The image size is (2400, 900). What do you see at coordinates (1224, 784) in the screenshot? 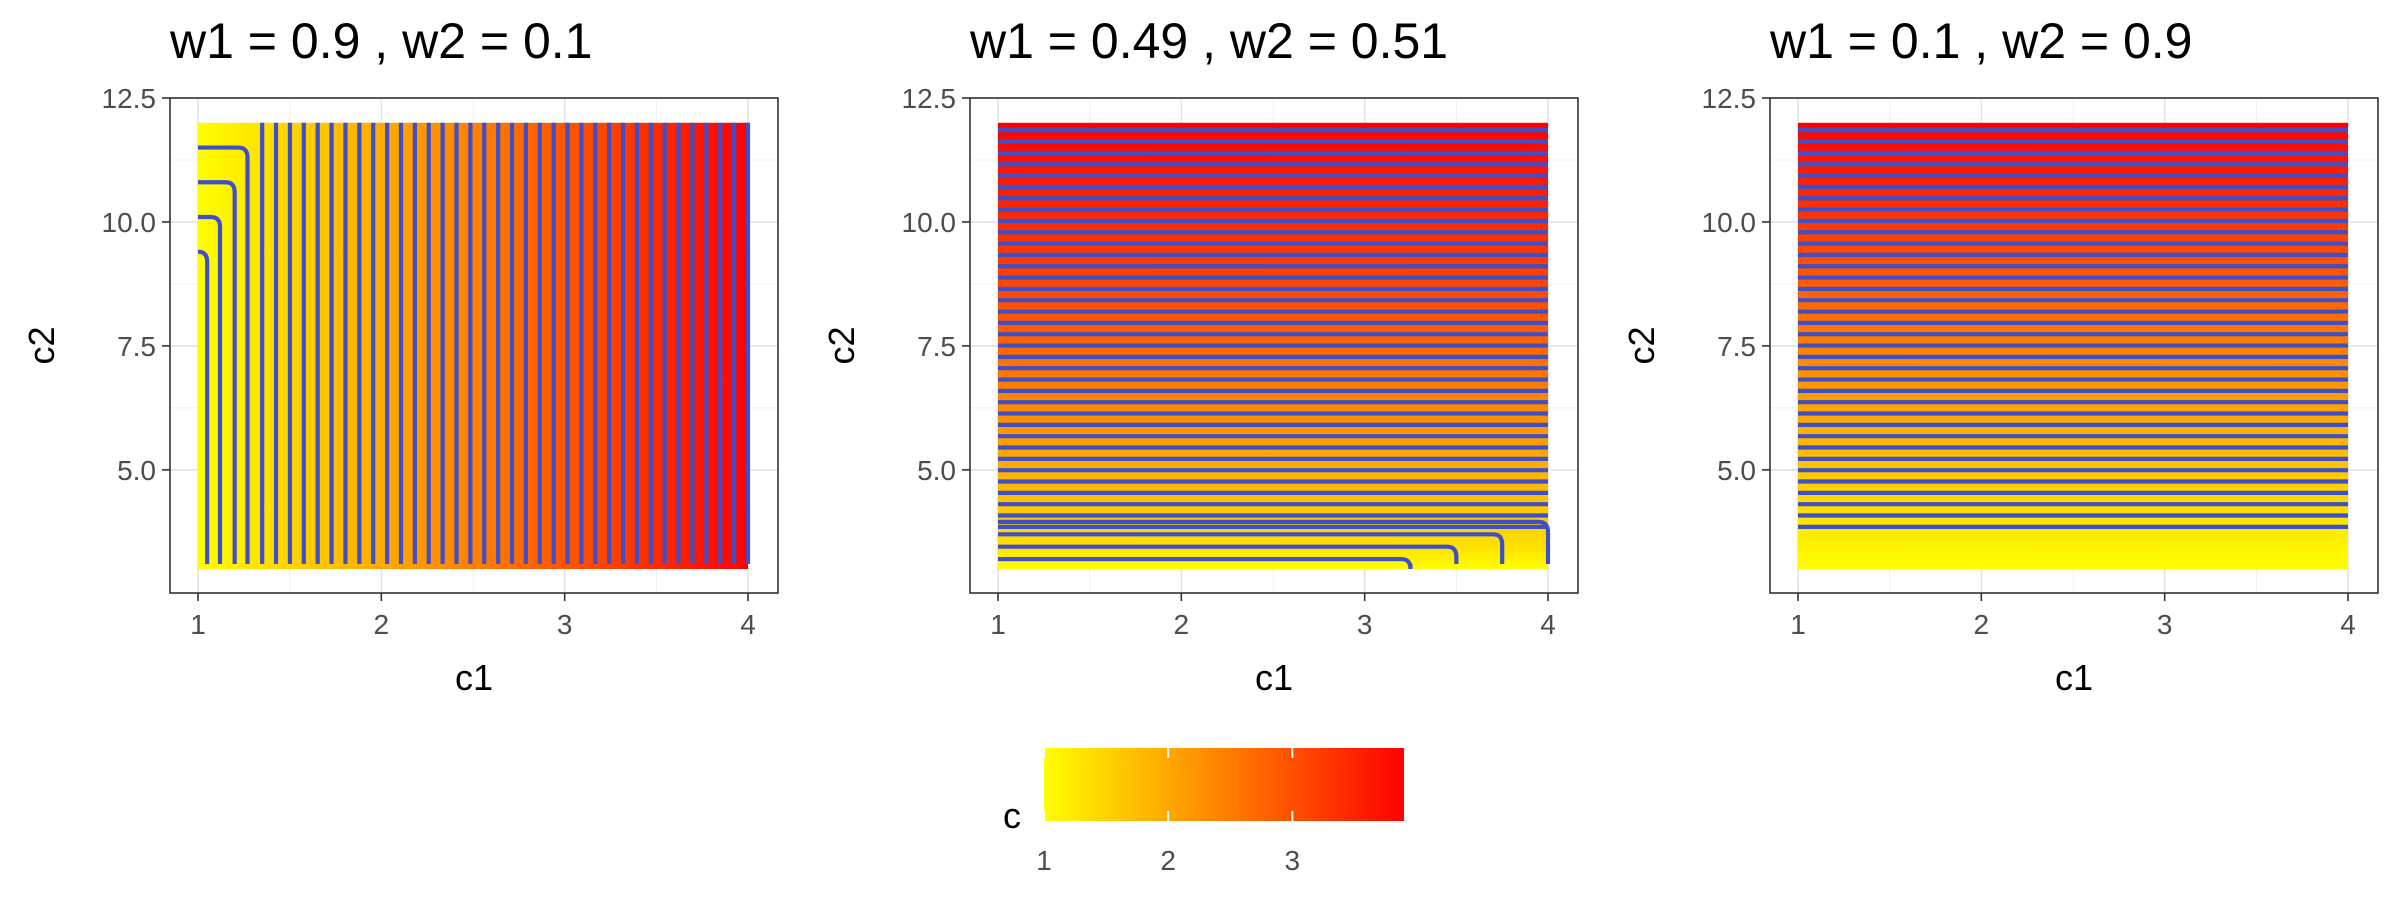
I see `colorbar` at bounding box center [1224, 784].